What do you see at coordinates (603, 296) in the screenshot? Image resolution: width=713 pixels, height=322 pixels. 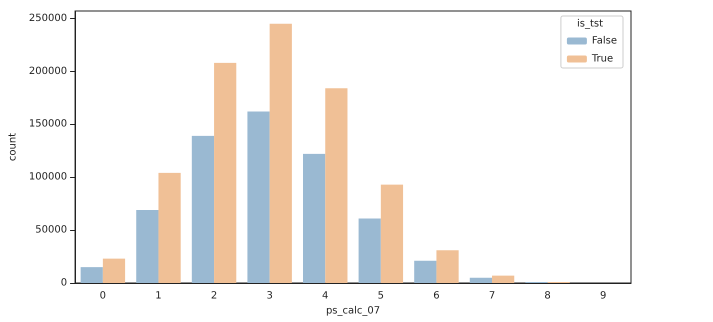 I see `x-tick-label: 9` at bounding box center [603, 296].